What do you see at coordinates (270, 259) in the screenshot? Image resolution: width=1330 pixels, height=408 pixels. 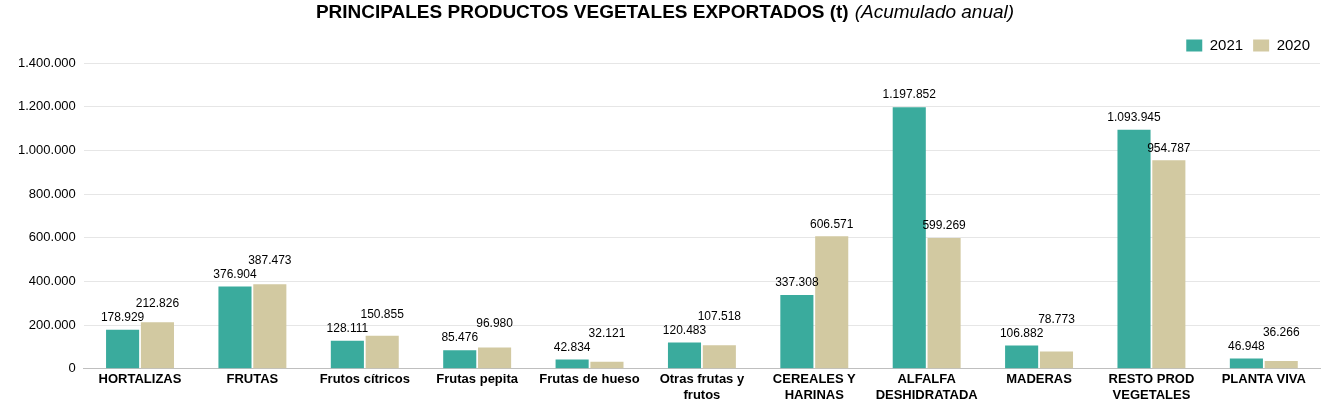 I see `data-label: 387.473` at bounding box center [270, 259].